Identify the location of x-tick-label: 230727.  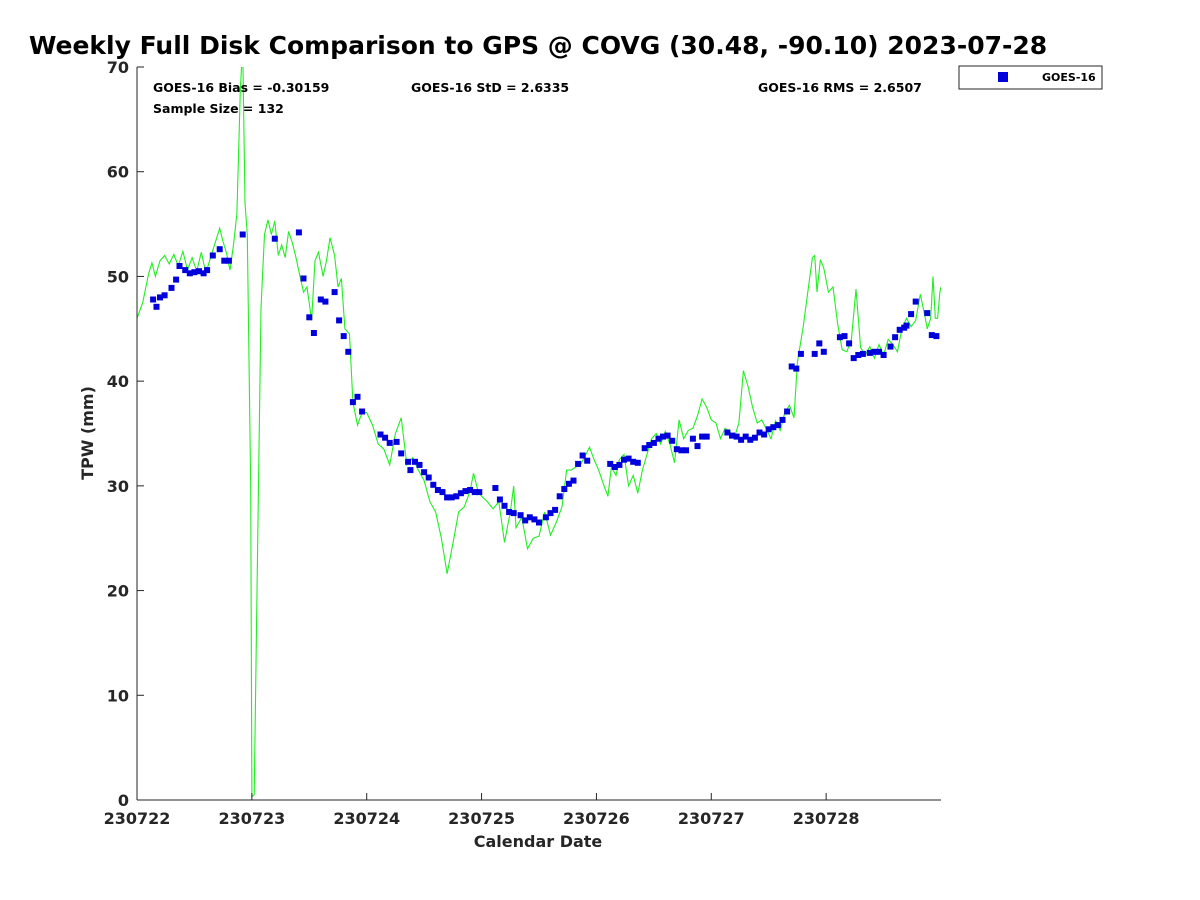
(711, 818).